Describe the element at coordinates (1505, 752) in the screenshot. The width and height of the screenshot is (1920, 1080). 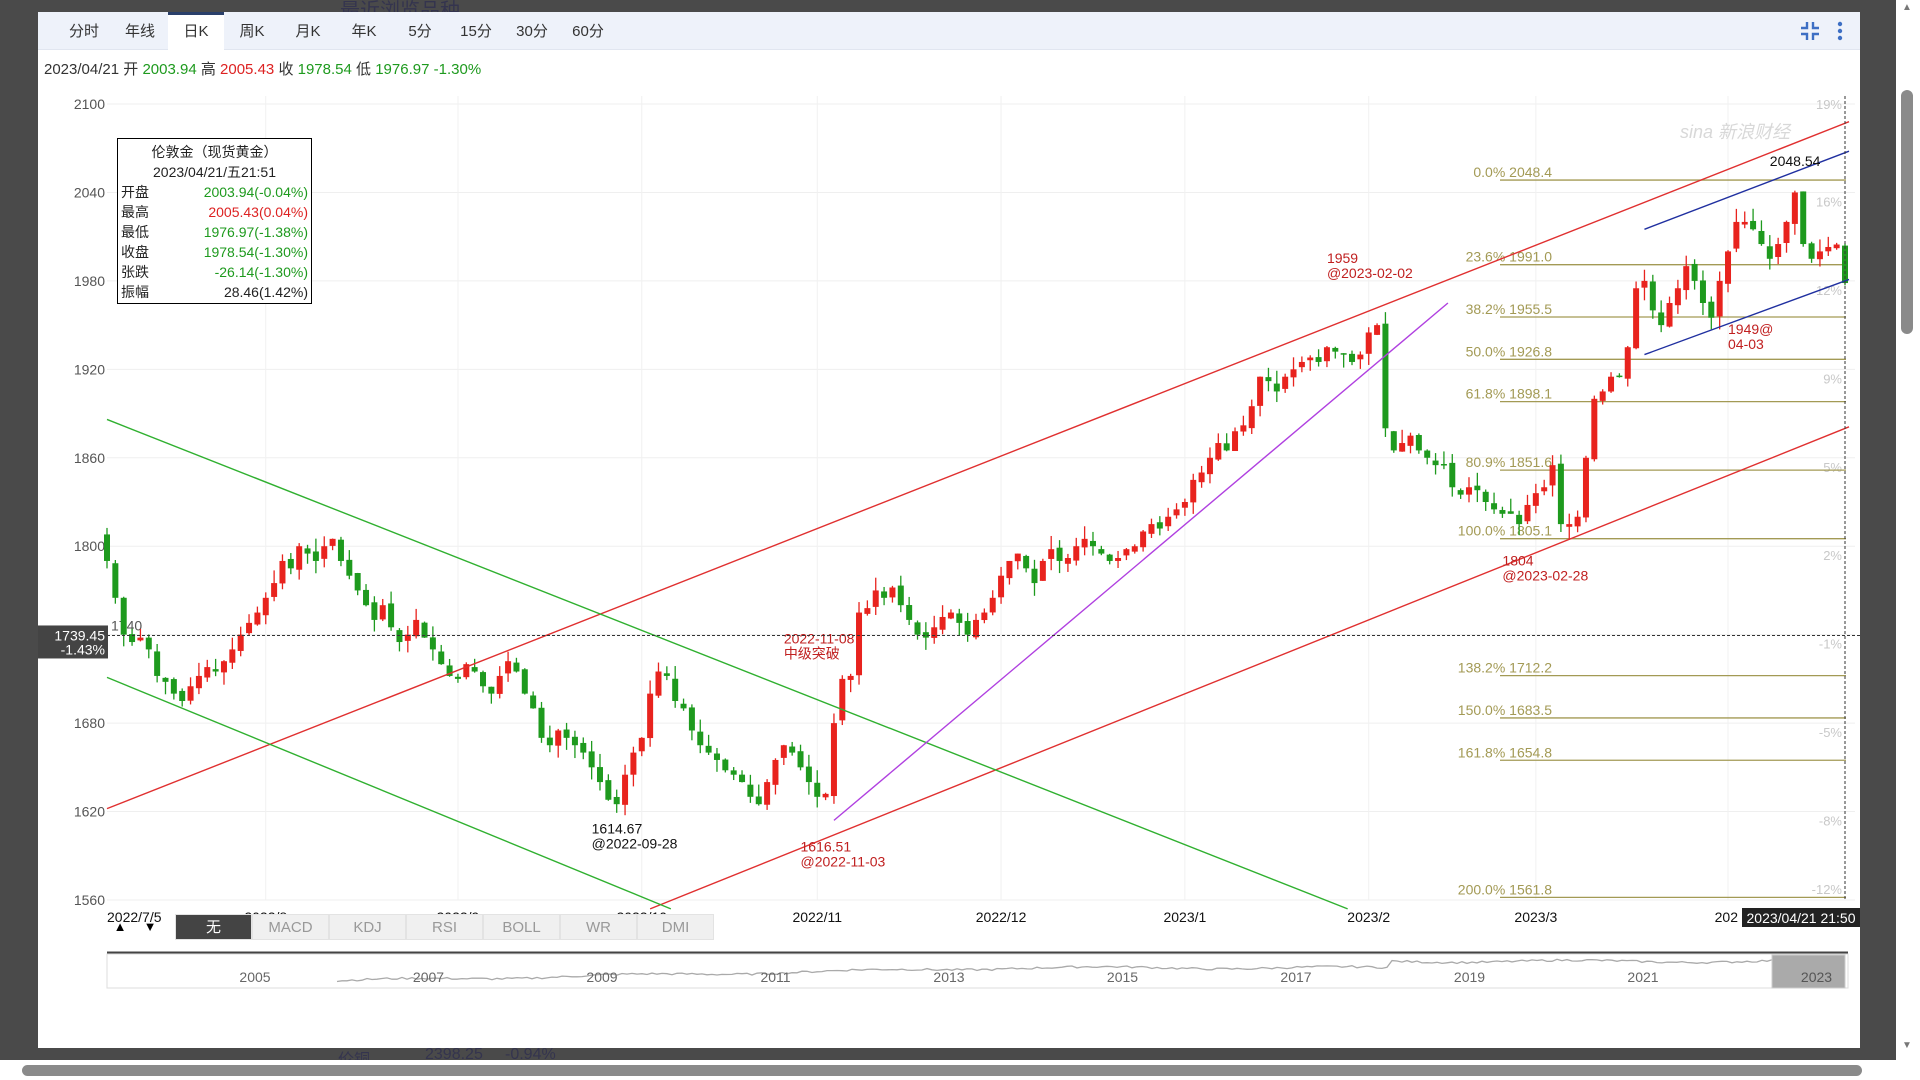
I see `fib-label: 161.8% 1654.8` at that location.